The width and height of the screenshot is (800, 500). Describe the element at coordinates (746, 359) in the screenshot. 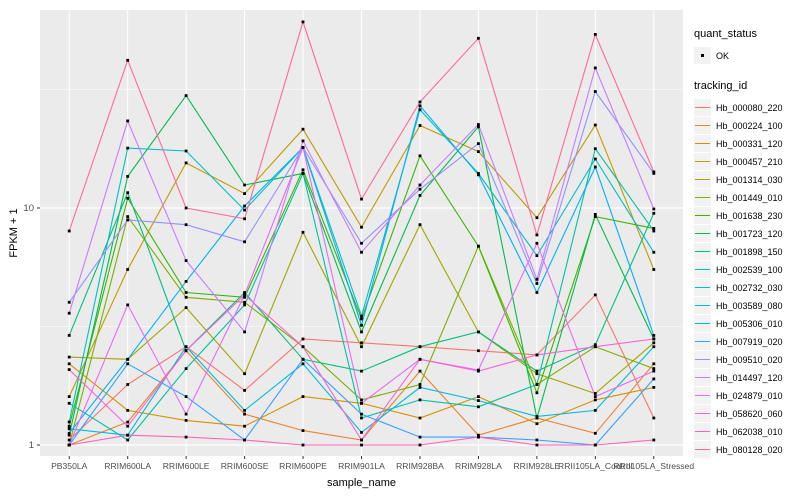

I see `legend-item: Hb_009510_020` at that location.